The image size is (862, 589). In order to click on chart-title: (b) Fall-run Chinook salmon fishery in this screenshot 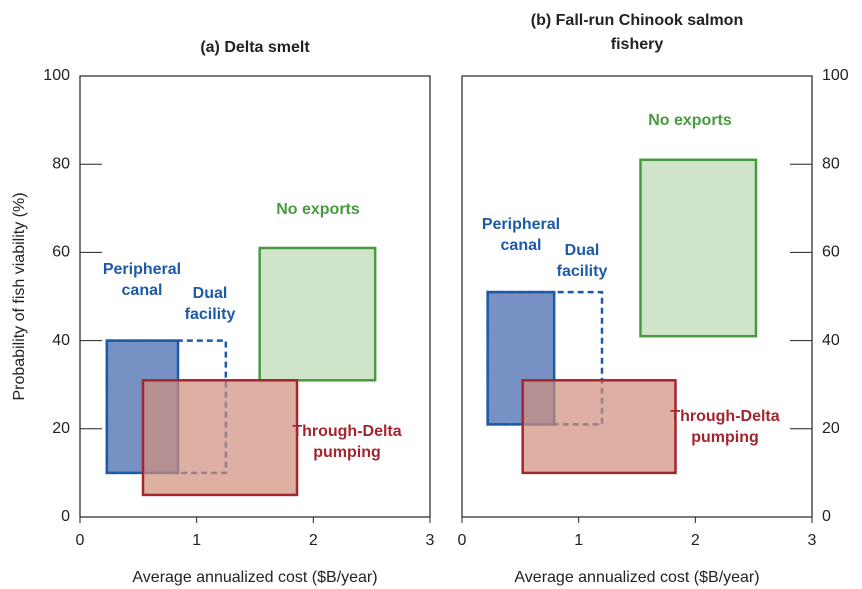, I will do `click(637, 32)`.